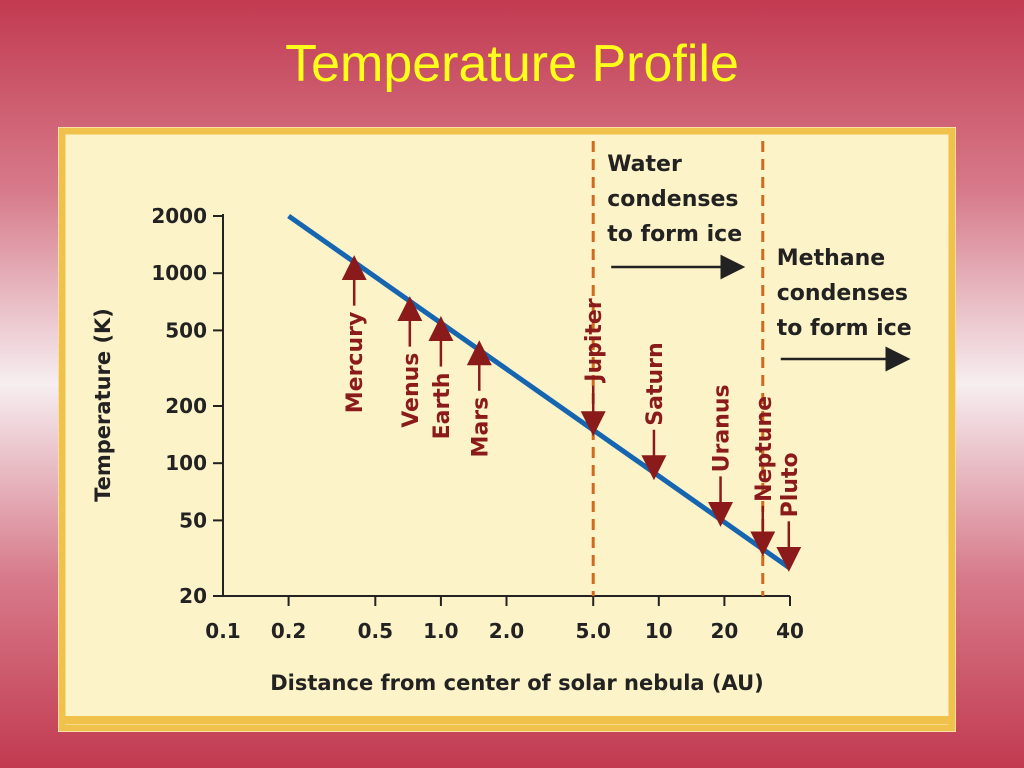 The image size is (1024, 768). Describe the element at coordinates (480, 427) in the screenshot. I see `planet-label: Mars` at that location.